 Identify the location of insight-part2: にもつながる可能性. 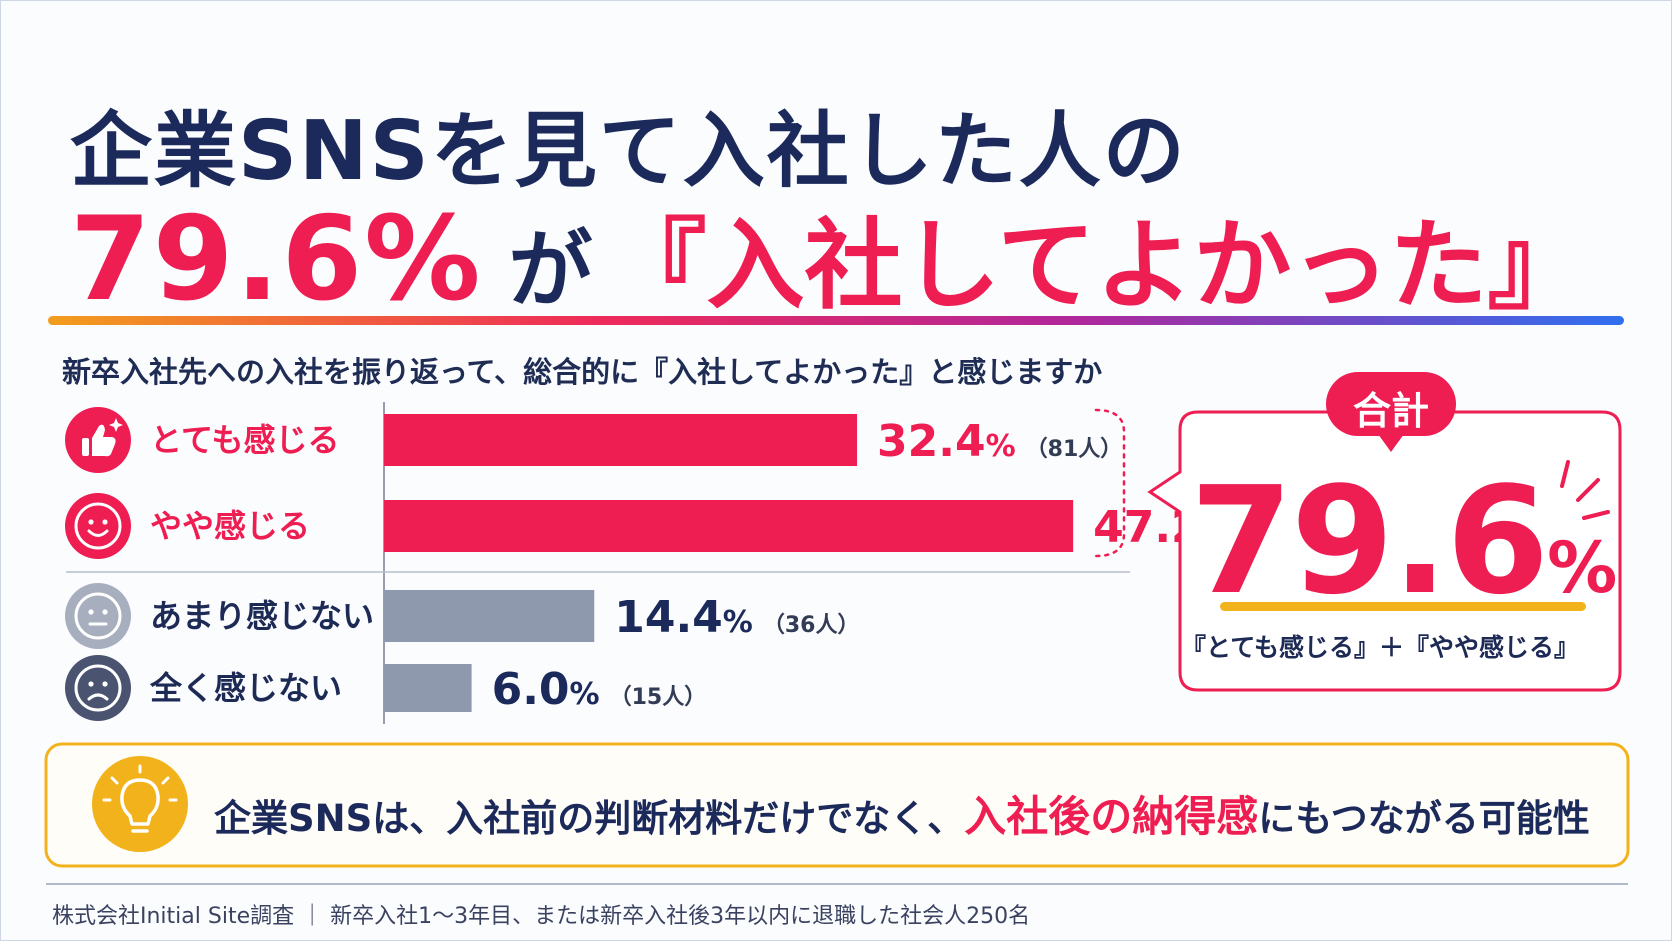
(1424, 818).